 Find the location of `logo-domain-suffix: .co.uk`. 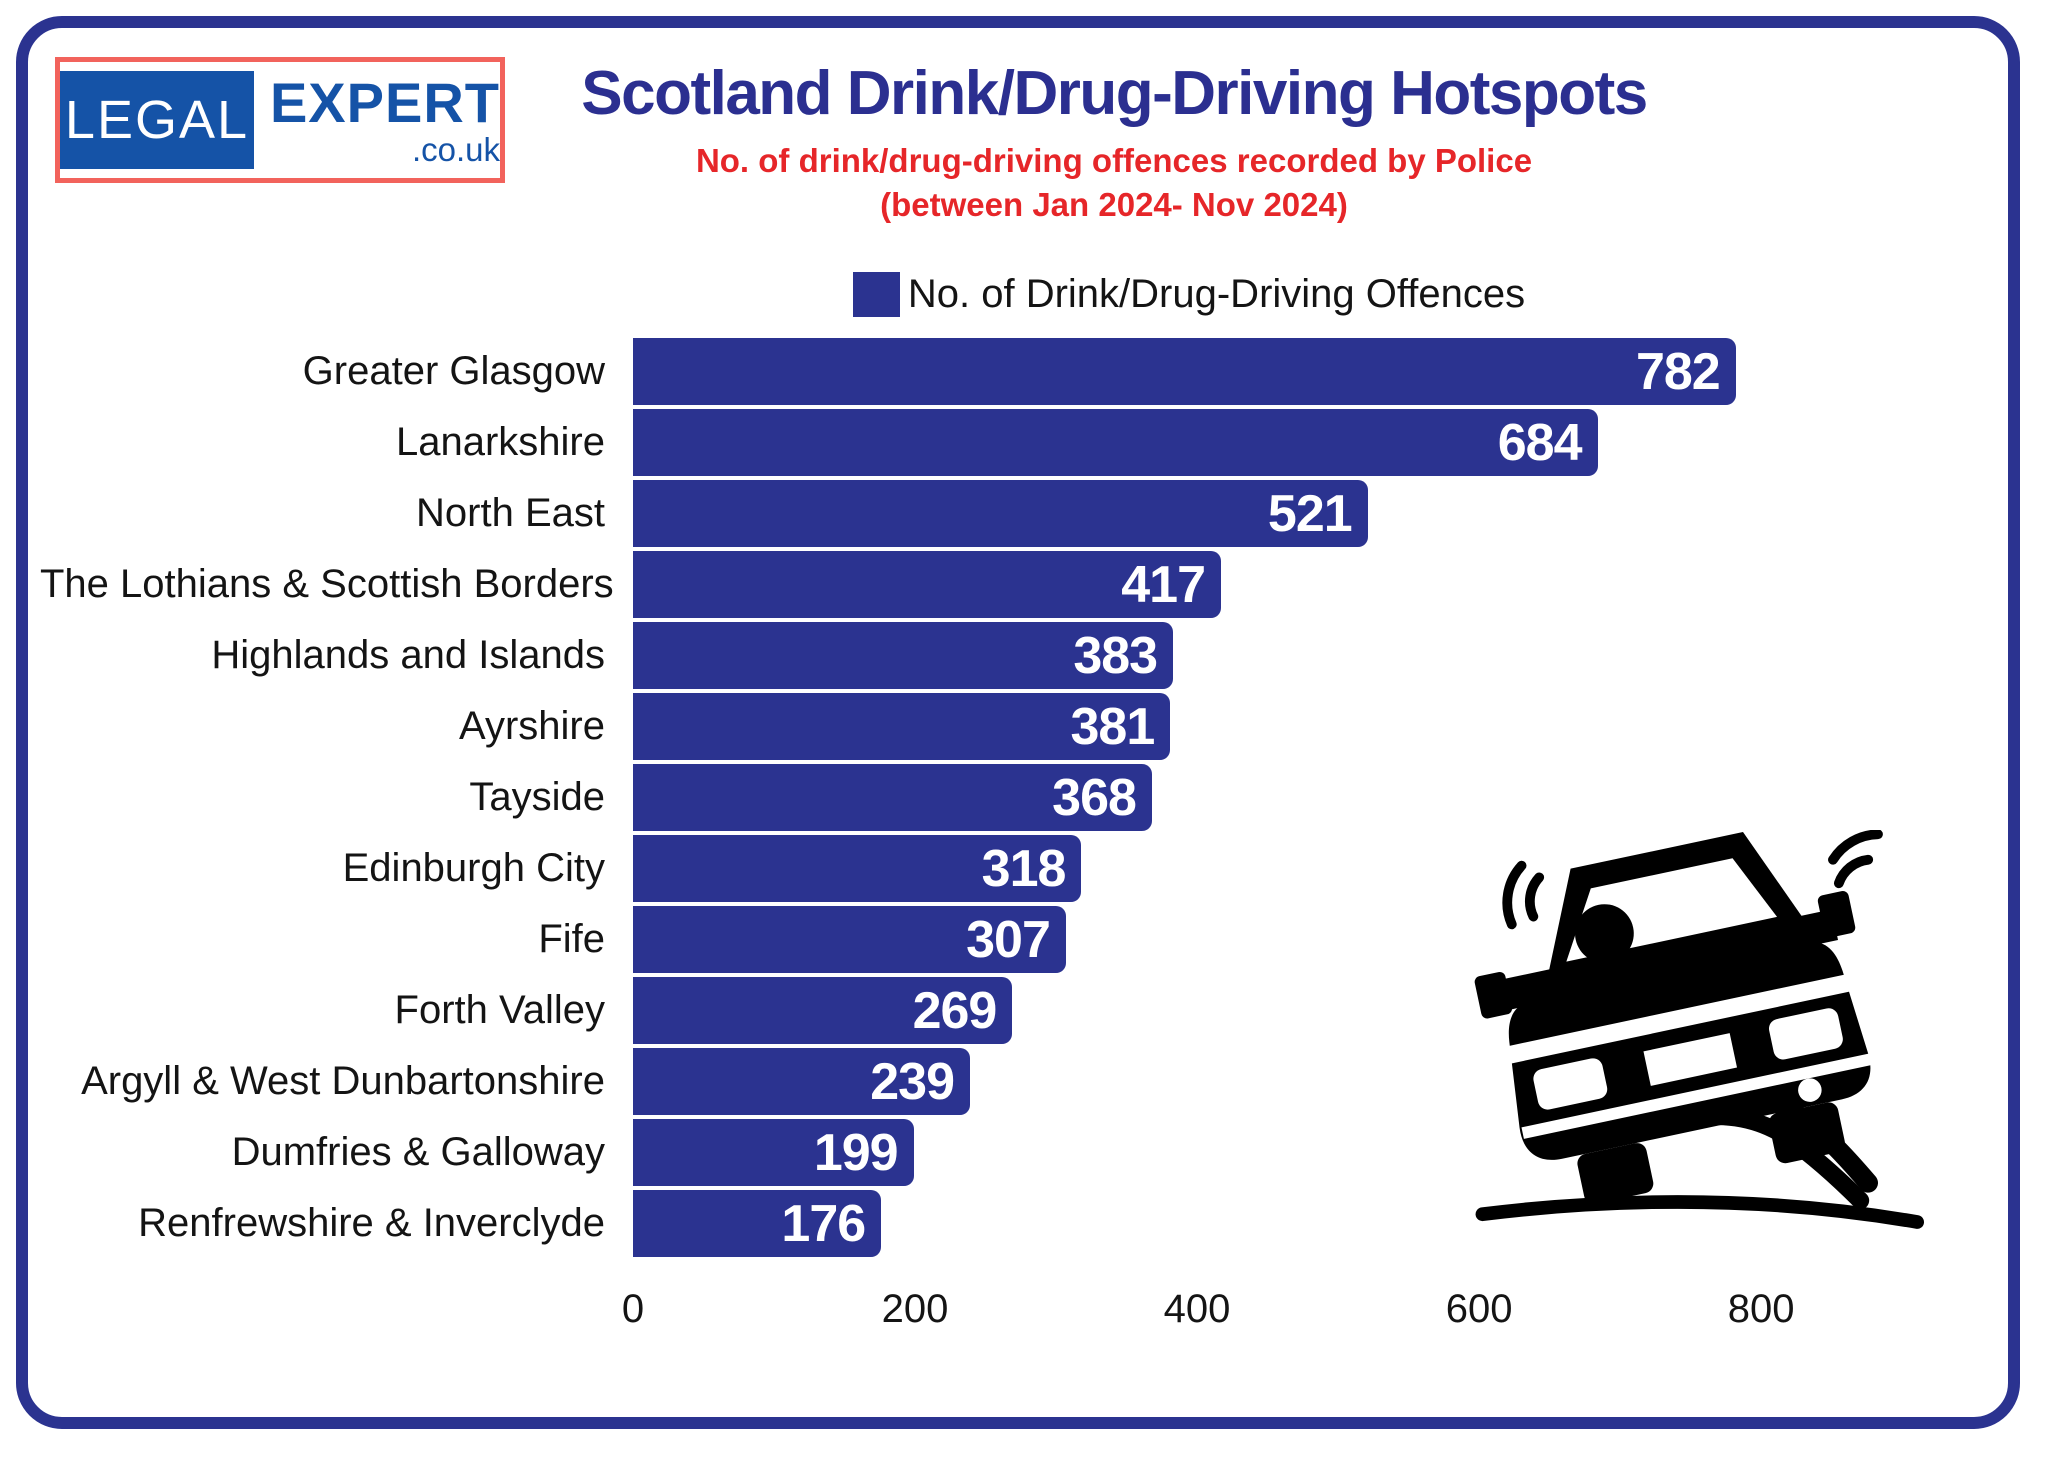

logo-domain-suffix: .co.uk is located at coordinates (455, 149).